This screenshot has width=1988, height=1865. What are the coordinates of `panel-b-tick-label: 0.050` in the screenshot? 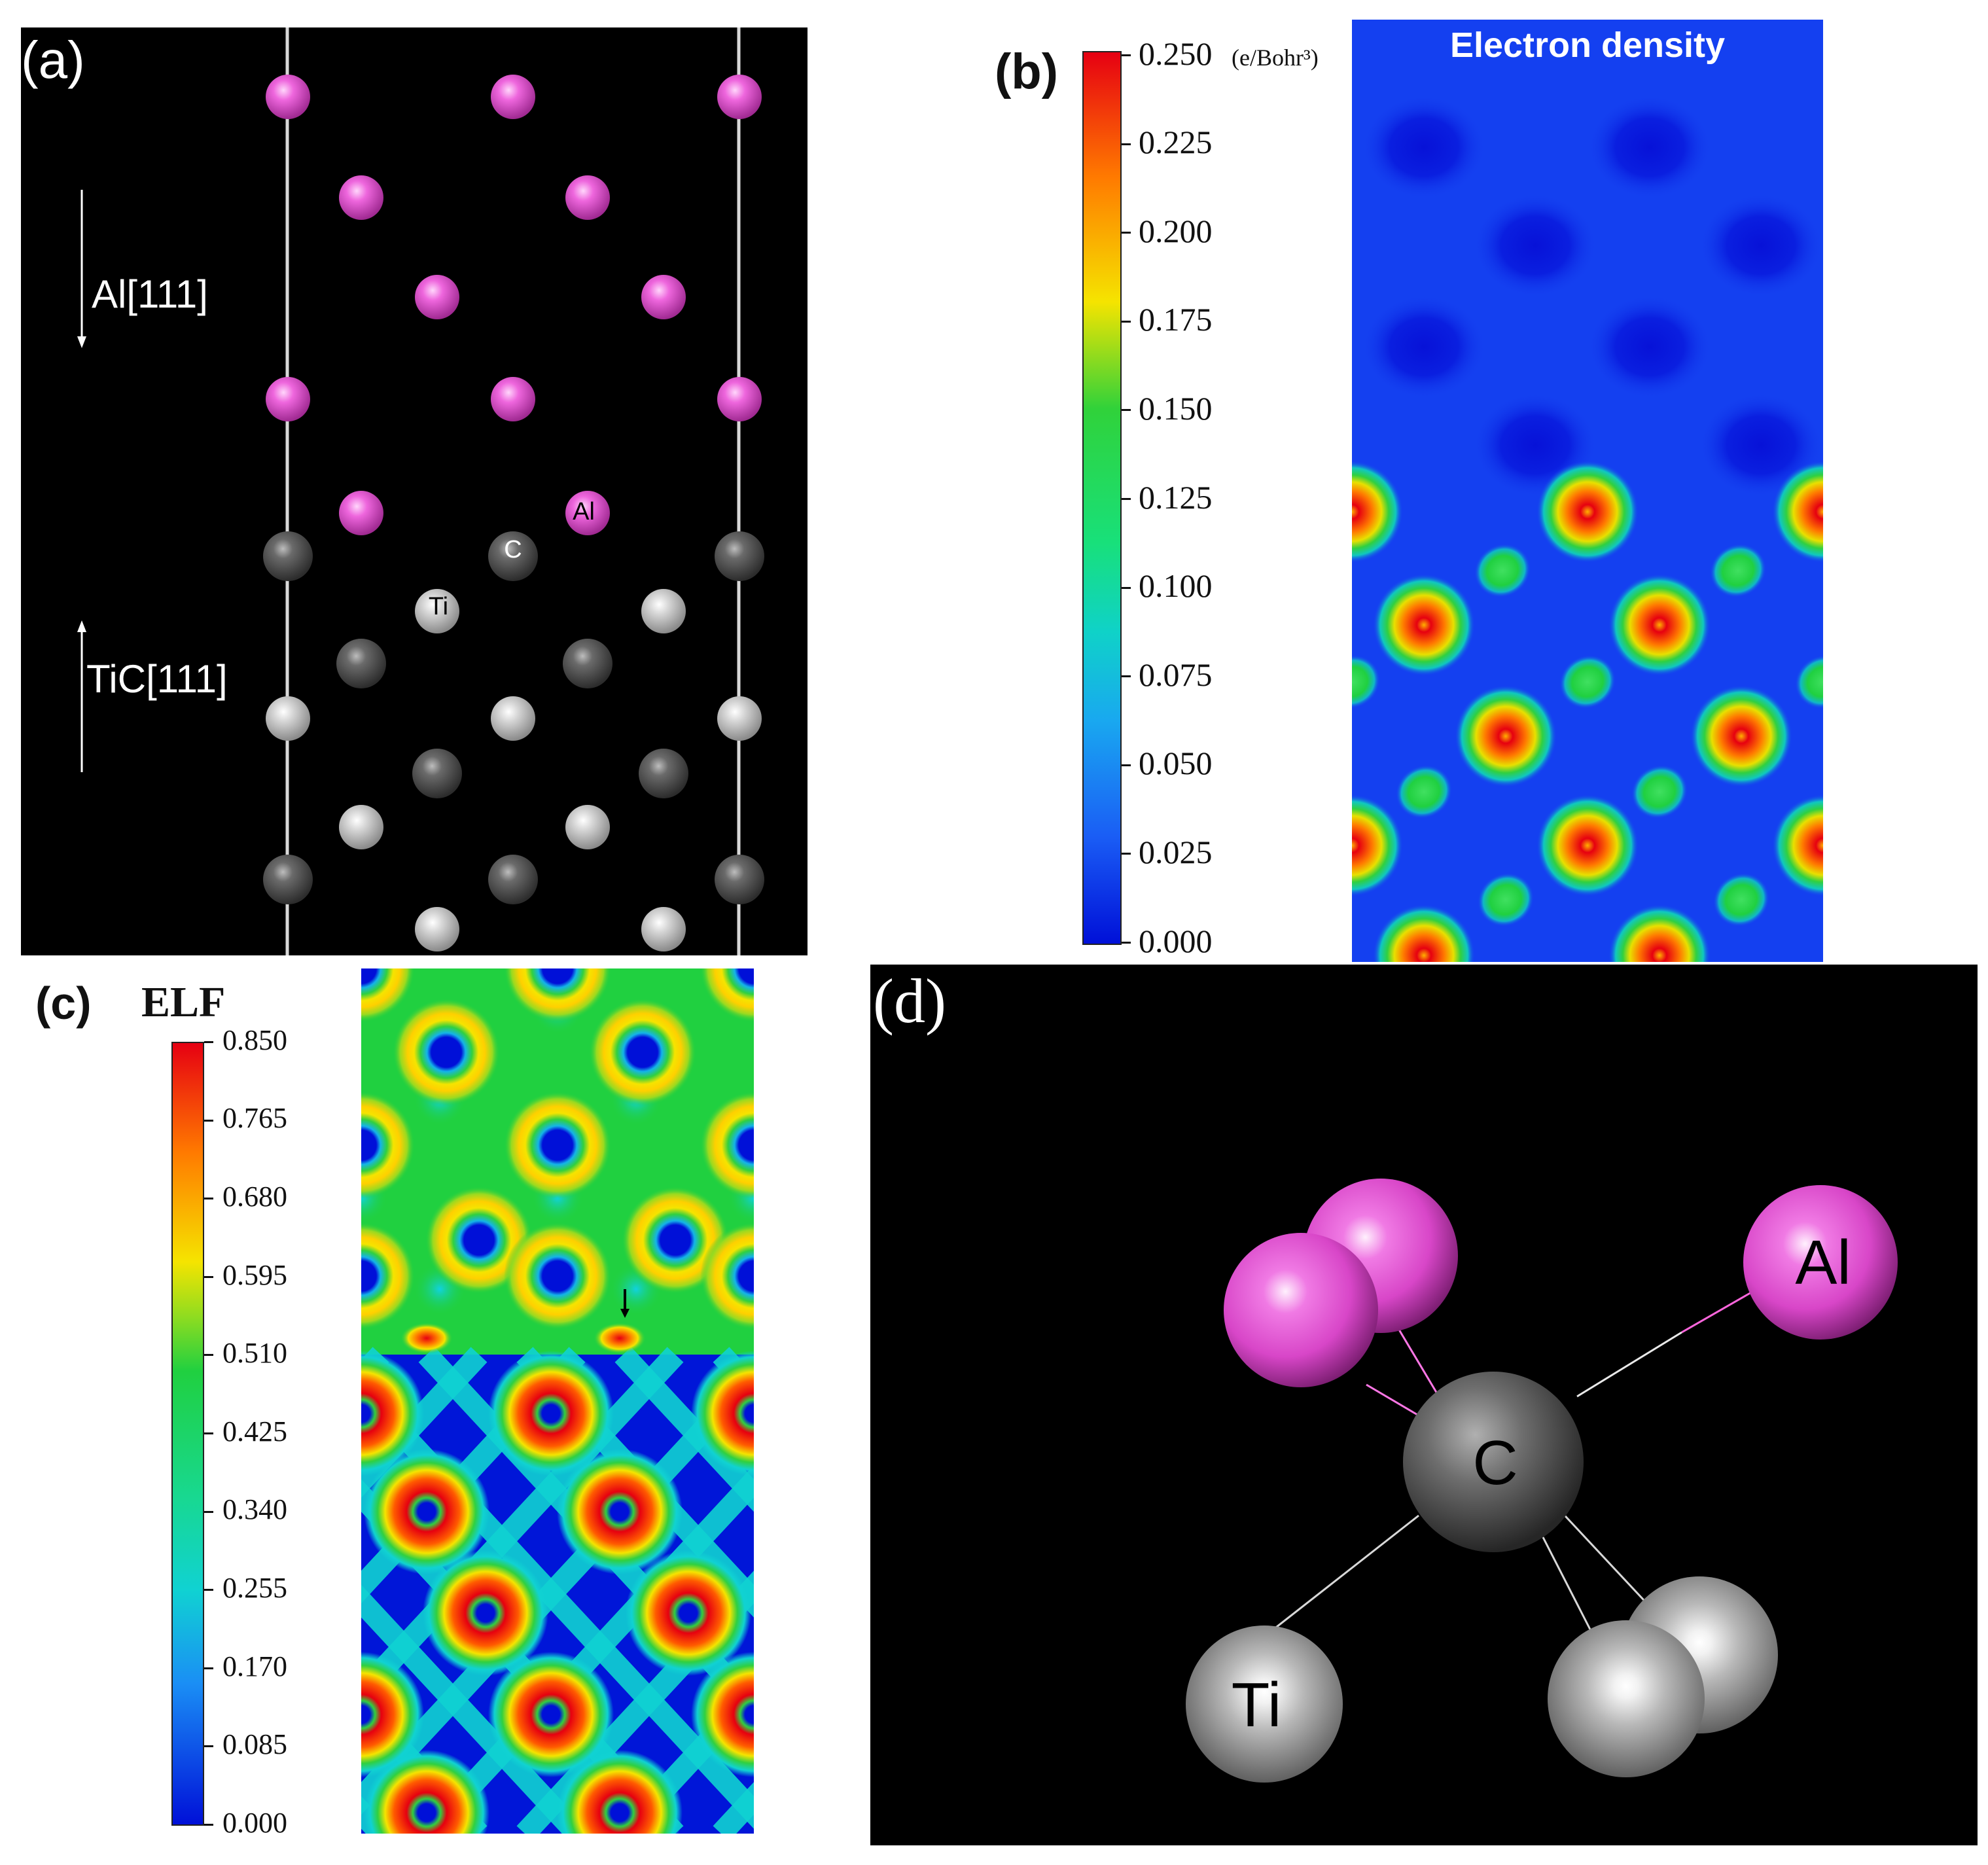 It's located at (1176, 764).